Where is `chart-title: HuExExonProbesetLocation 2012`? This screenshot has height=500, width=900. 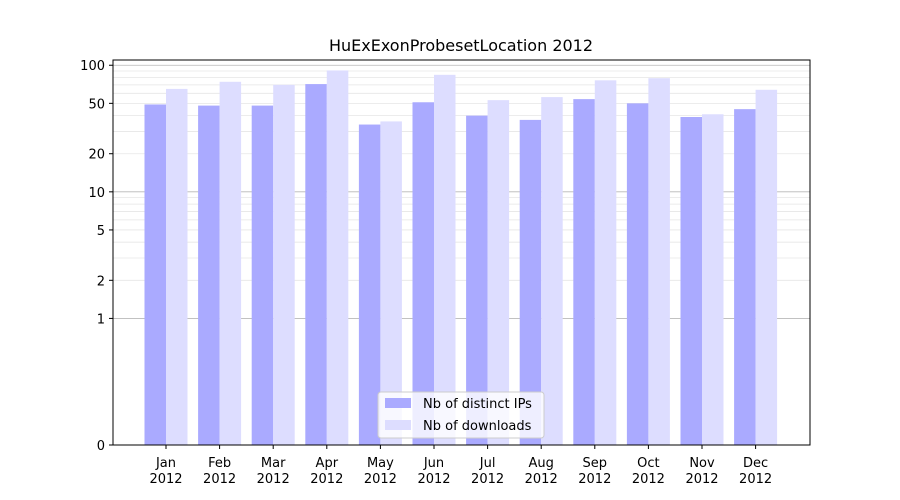
chart-title: HuExExonProbesetLocation 2012 is located at coordinates (461, 45).